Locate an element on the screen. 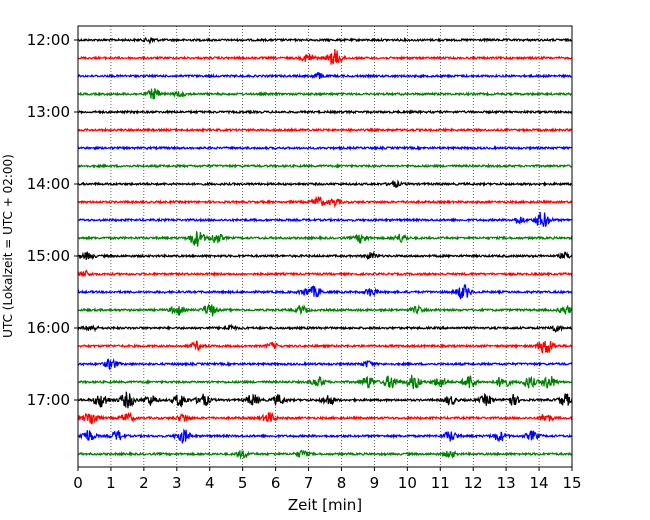  y-tick-label: 15:00 is located at coordinates (48, 256).